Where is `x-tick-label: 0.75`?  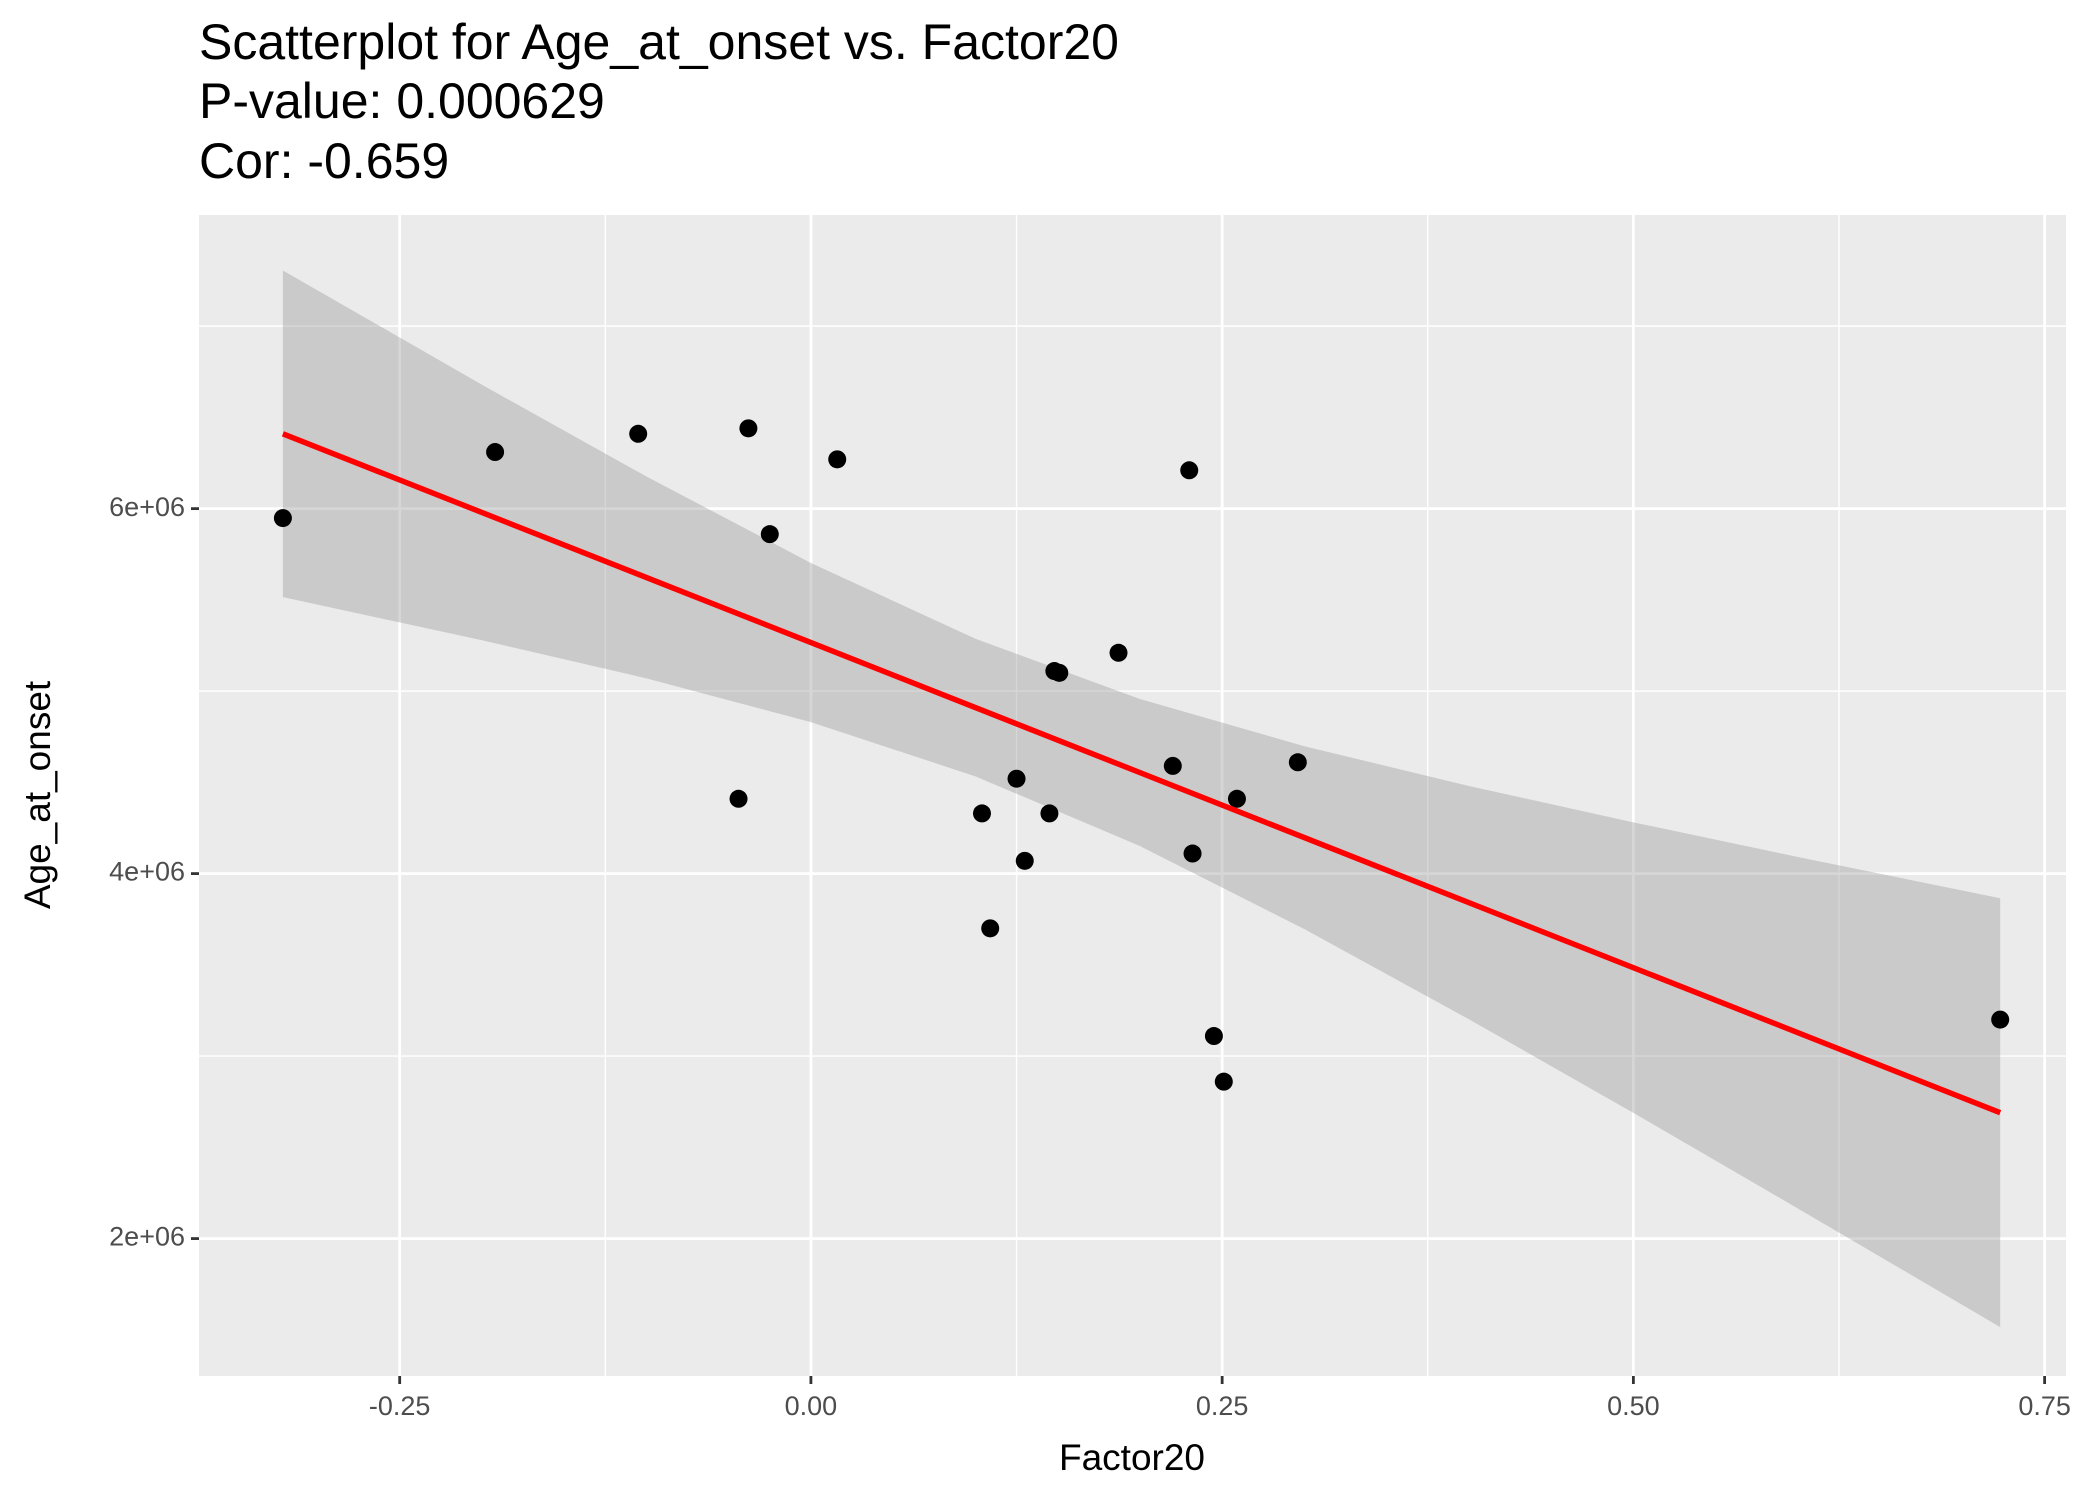 x-tick-label: 0.75 is located at coordinates (2044, 1406).